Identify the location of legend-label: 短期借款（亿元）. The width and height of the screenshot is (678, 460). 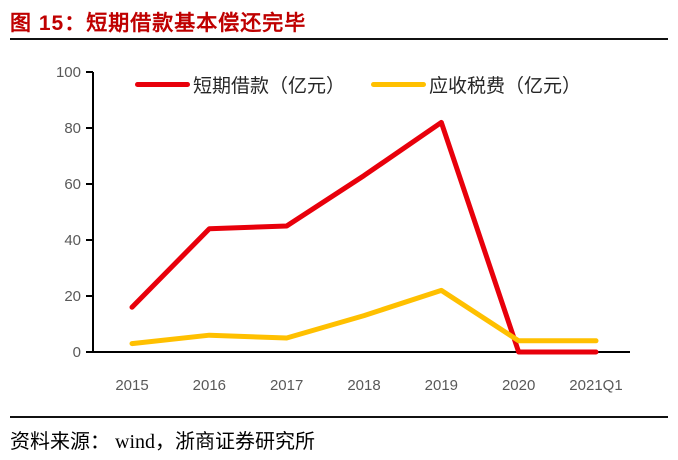
(269, 86).